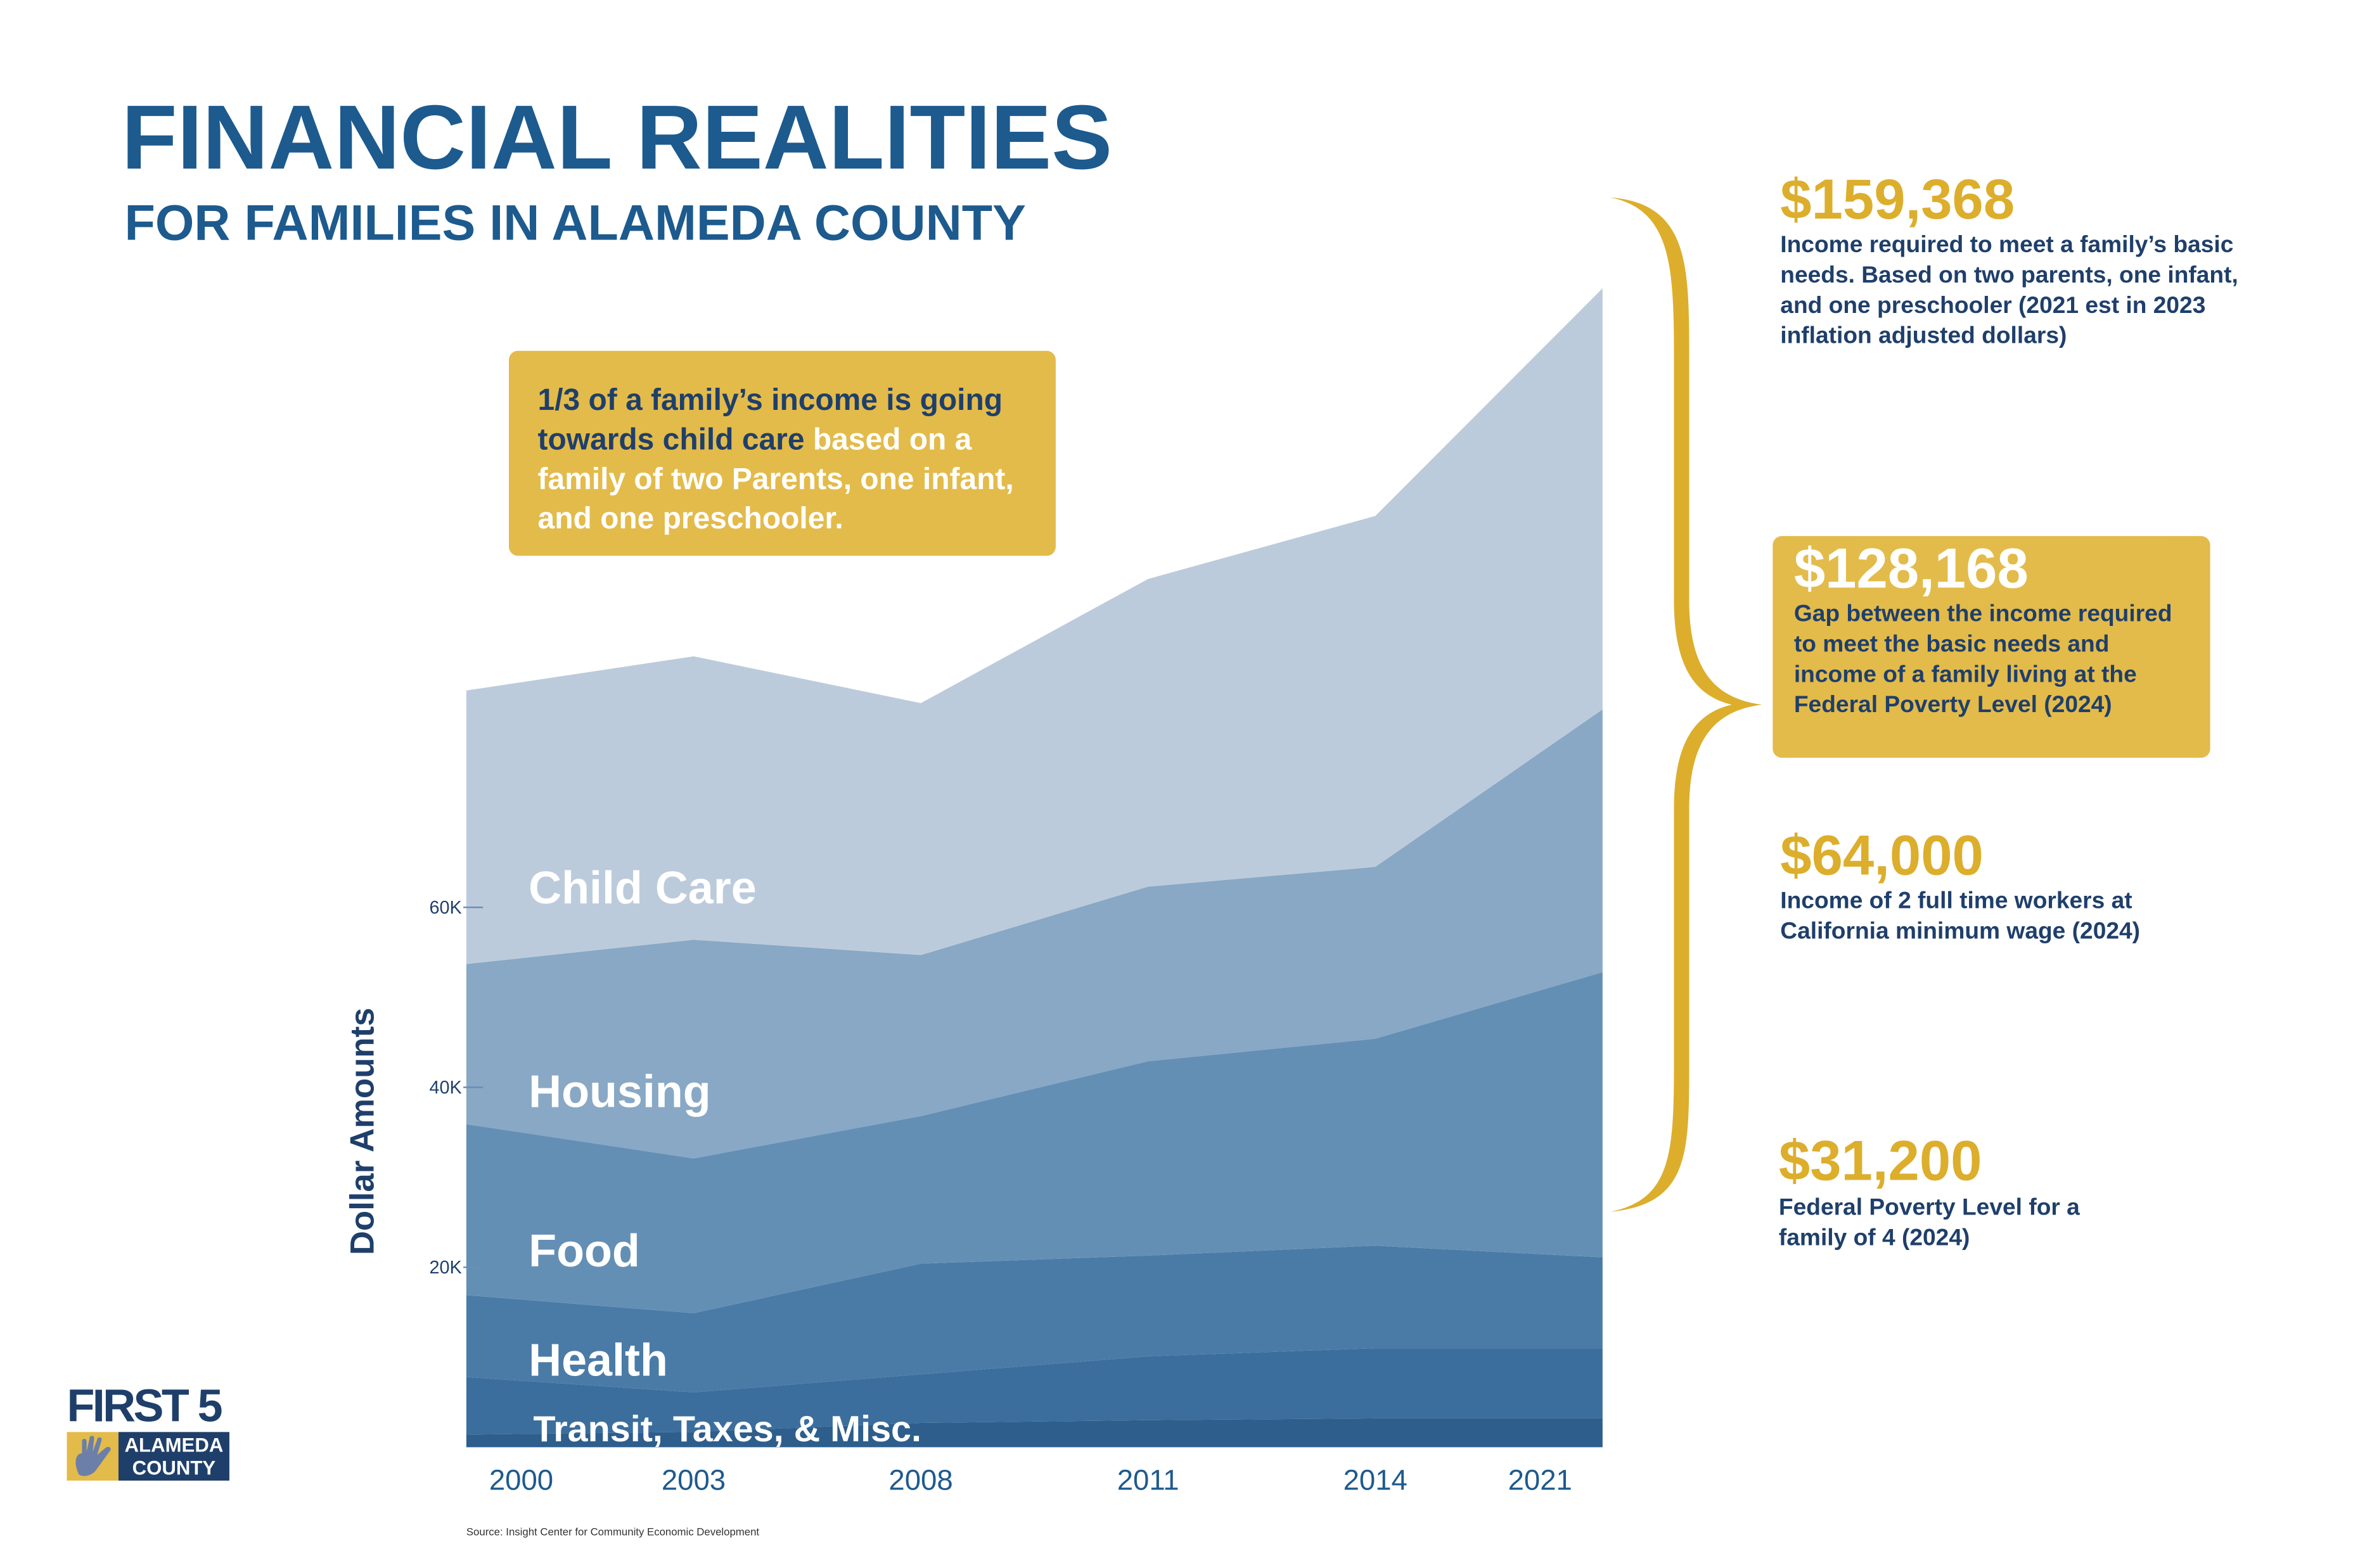  What do you see at coordinates (920, 1479) in the screenshot?
I see `x-tick-label: 2008` at bounding box center [920, 1479].